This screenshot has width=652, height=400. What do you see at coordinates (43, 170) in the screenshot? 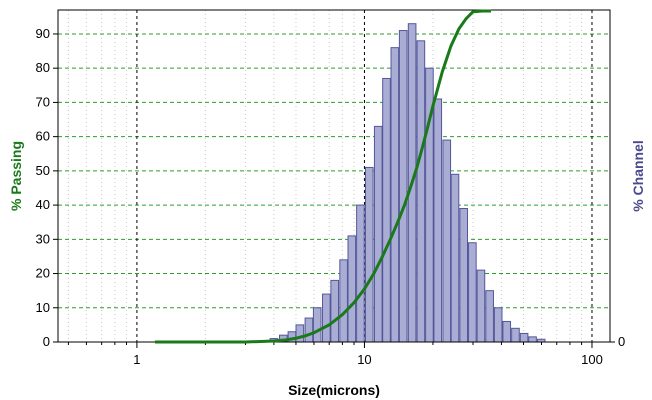
I see `y-tick-label: 50` at bounding box center [43, 170].